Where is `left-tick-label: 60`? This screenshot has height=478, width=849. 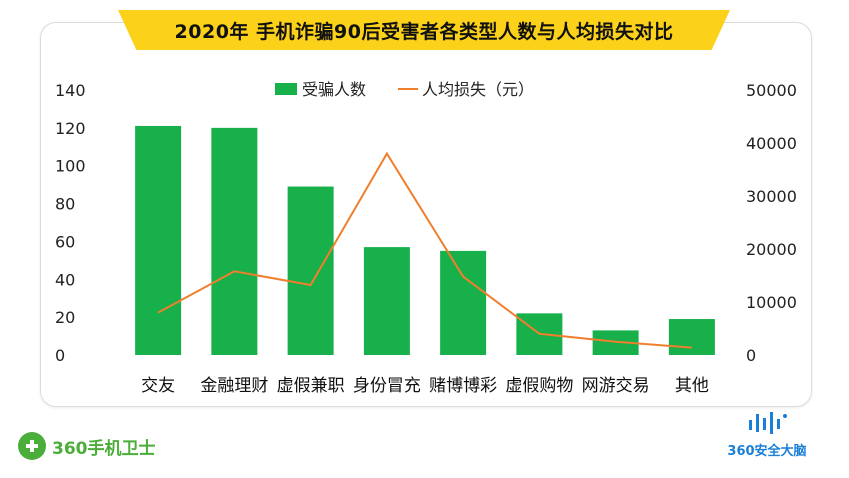 left-tick-label: 60 is located at coordinates (65, 241).